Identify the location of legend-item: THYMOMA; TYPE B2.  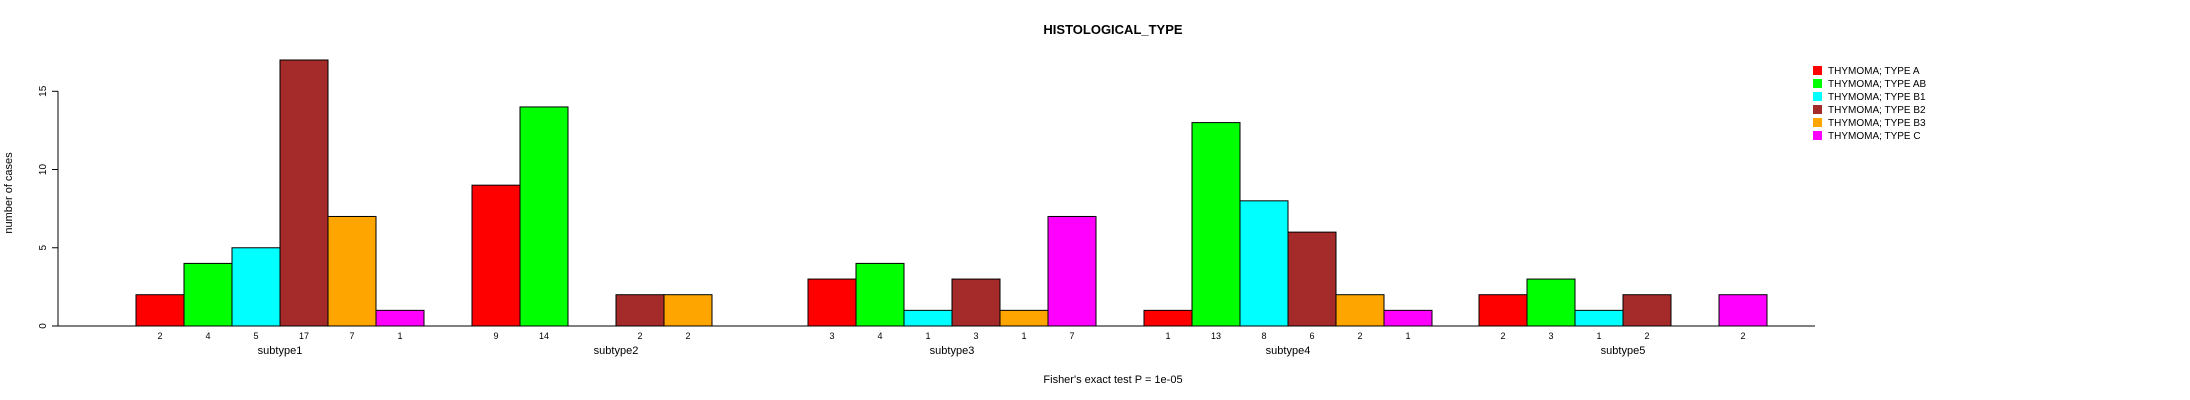
(1869, 110).